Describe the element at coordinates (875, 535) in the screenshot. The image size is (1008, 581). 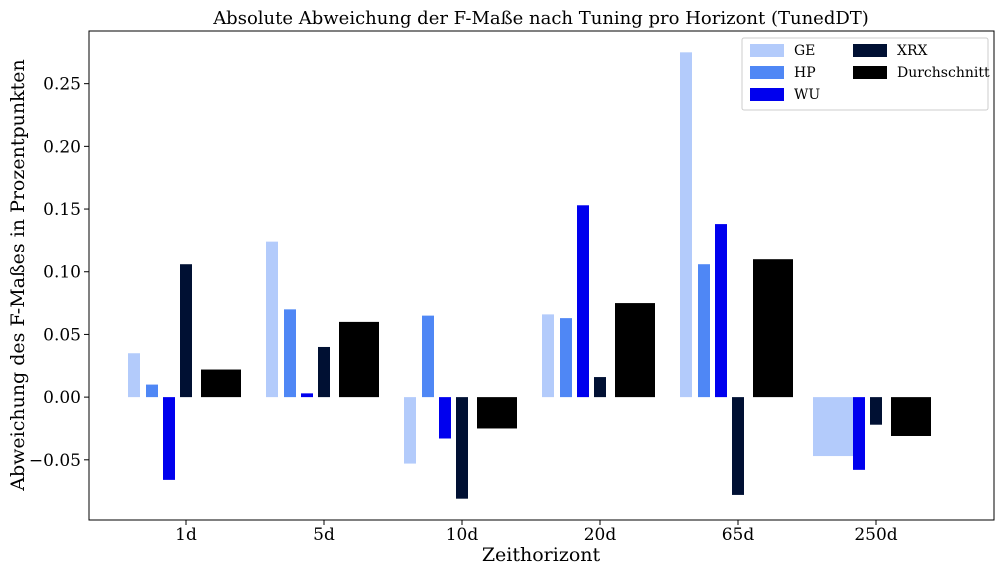
I see `x-tick-label-250d: 250d` at that location.